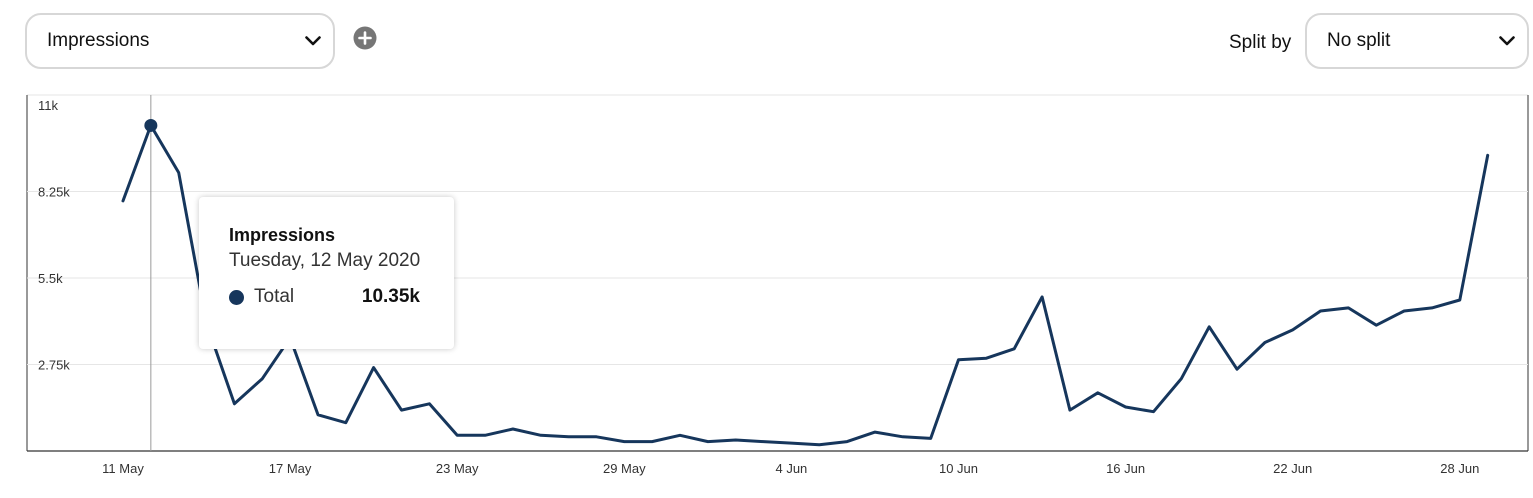 The image size is (1533, 498). What do you see at coordinates (365, 38) in the screenshot?
I see `plus-circle-icon` at bounding box center [365, 38].